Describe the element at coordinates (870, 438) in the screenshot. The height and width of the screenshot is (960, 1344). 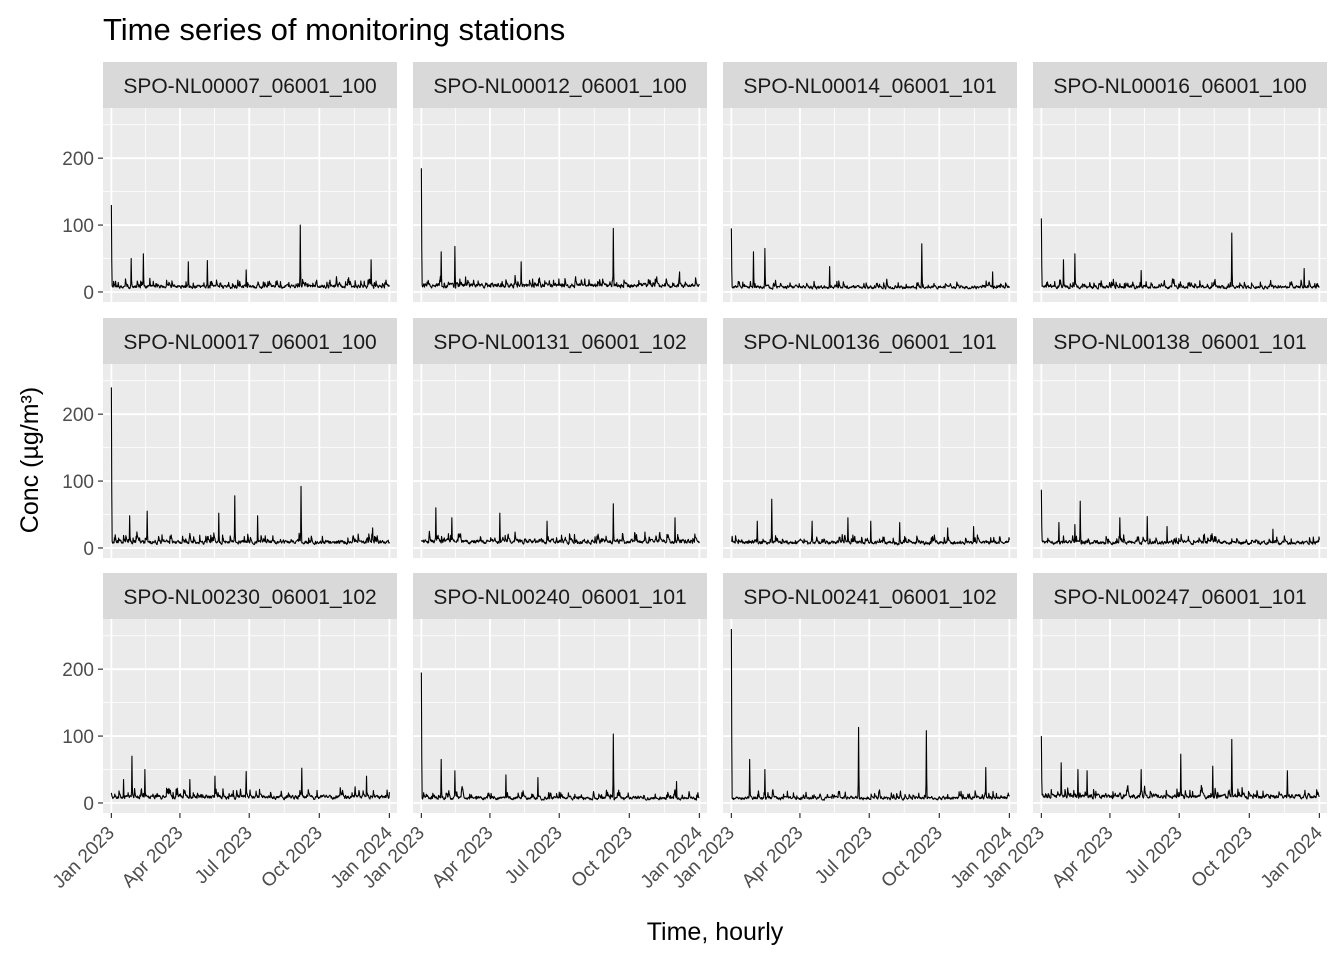
I see `facet-panel: SPO-NL00136_06001_101` at that location.